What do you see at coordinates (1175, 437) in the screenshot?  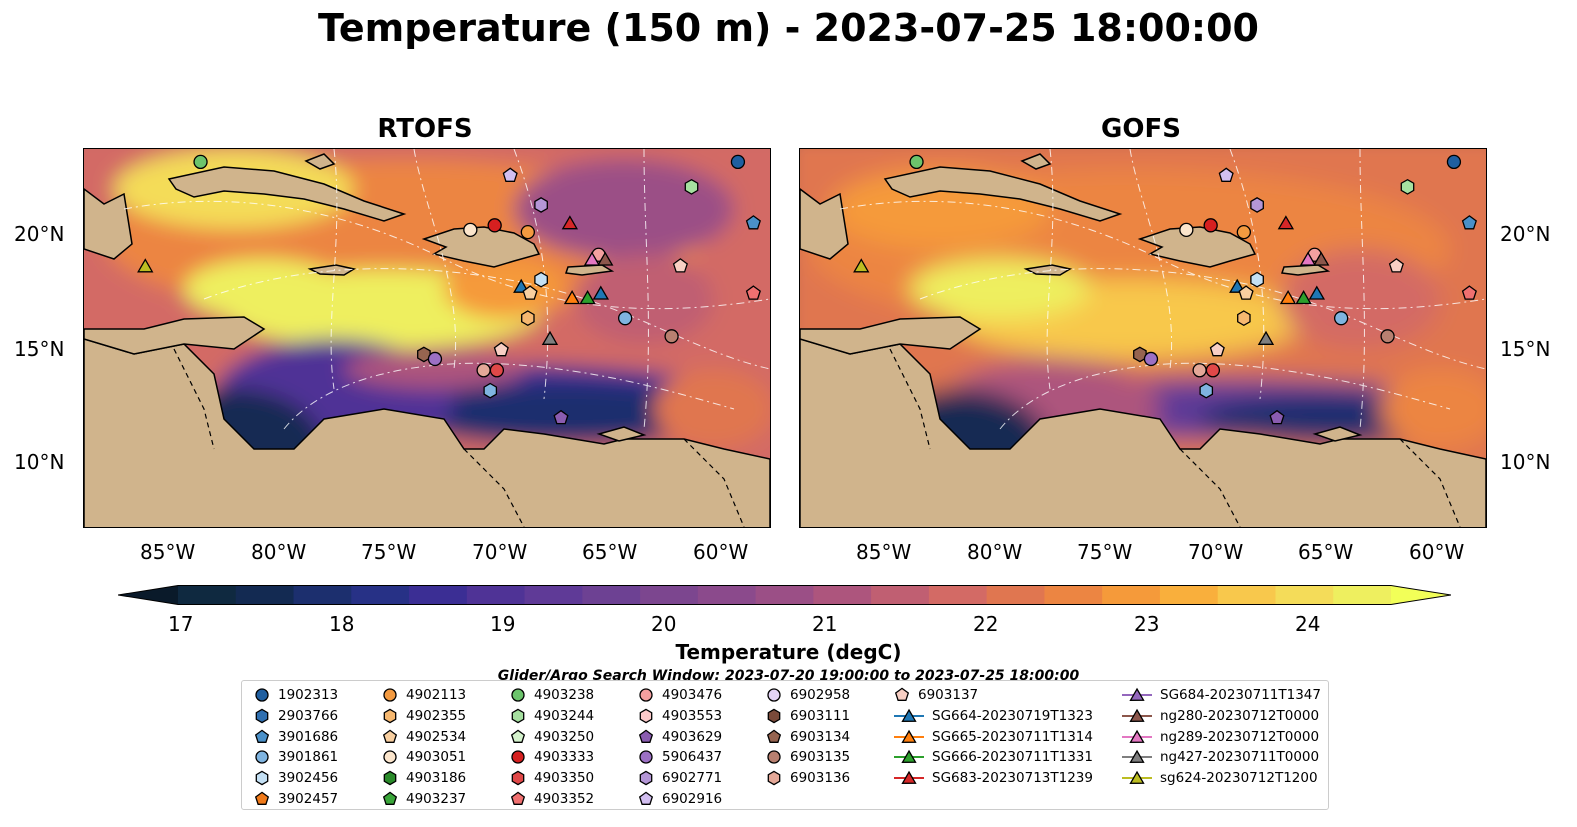 I see `country-borders` at bounding box center [1175, 437].